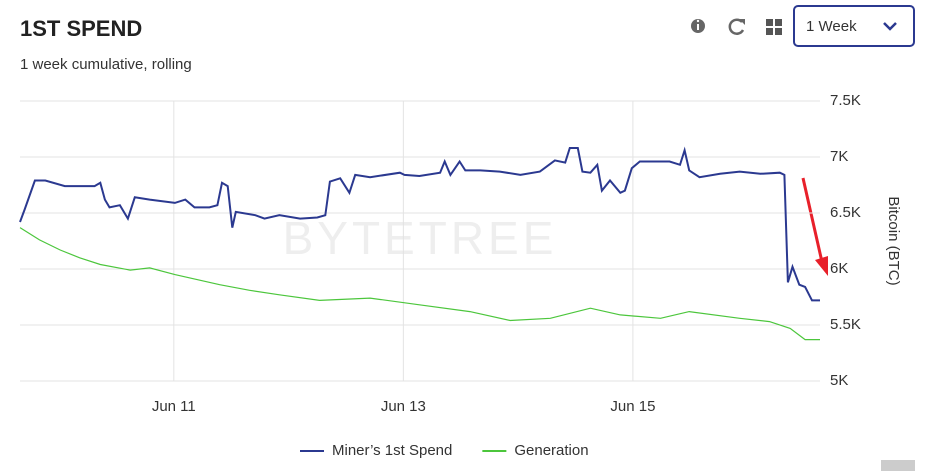 Image resolution: width=925 pixels, height=471 pixels. What do you see at coordinates (174, 406) in the screenshot?
I see `x-tick-label: Jun 11` at bounding box center [174, 406].